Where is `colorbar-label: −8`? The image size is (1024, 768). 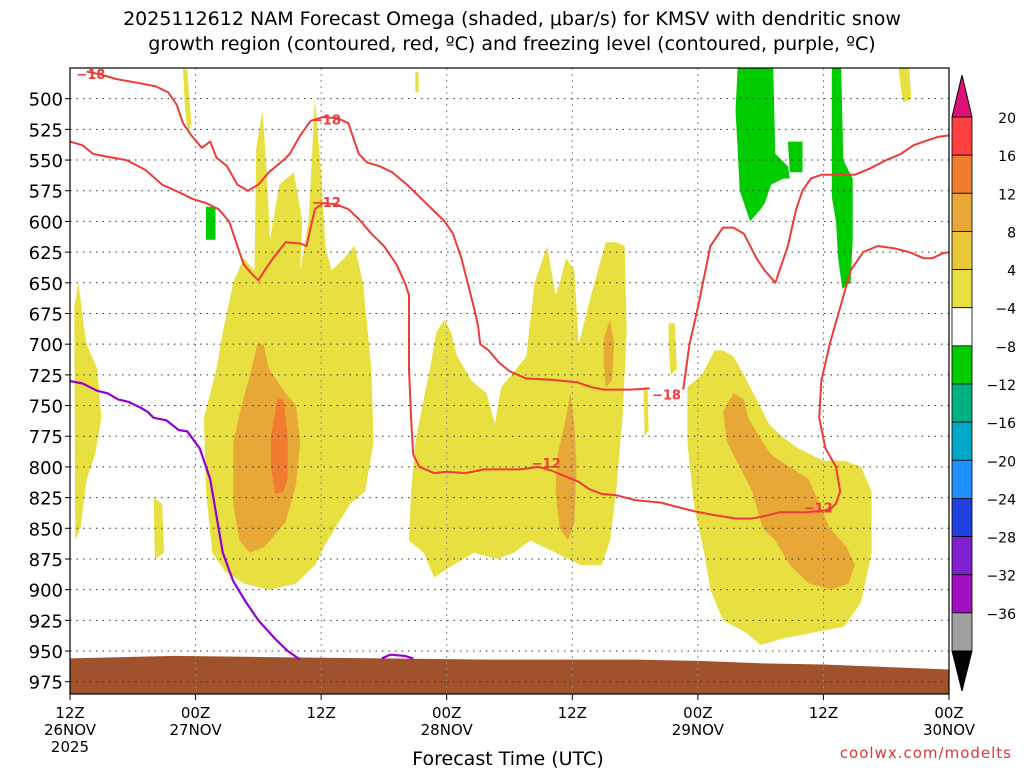
colorbar-label: −8 is located at coordinates (1005, 348).